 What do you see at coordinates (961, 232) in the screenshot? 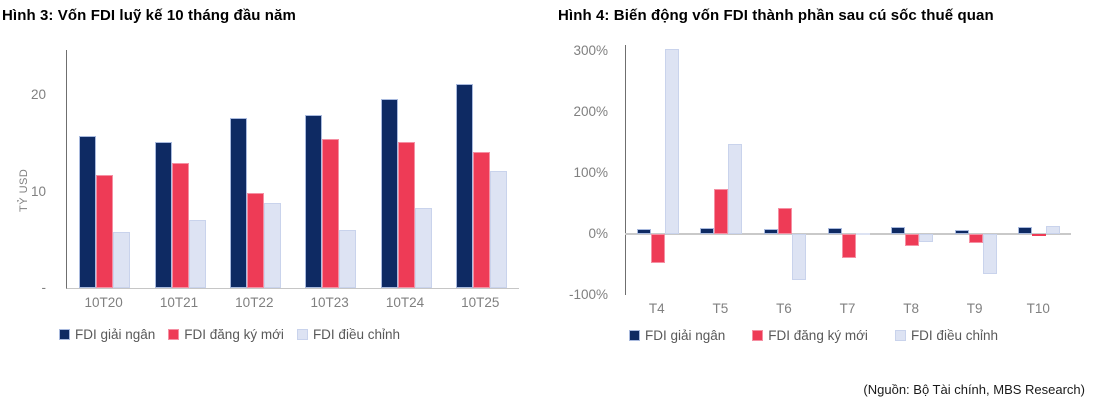
I see `bar-fdi-giải-ngân-t9` at bounding box center [961, 232].